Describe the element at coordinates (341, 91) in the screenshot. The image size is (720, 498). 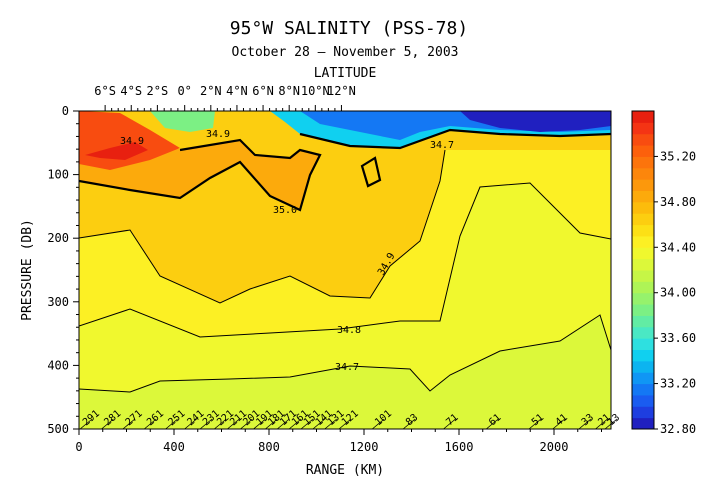
I see `latitude-tick-label: 12°N` at that location.